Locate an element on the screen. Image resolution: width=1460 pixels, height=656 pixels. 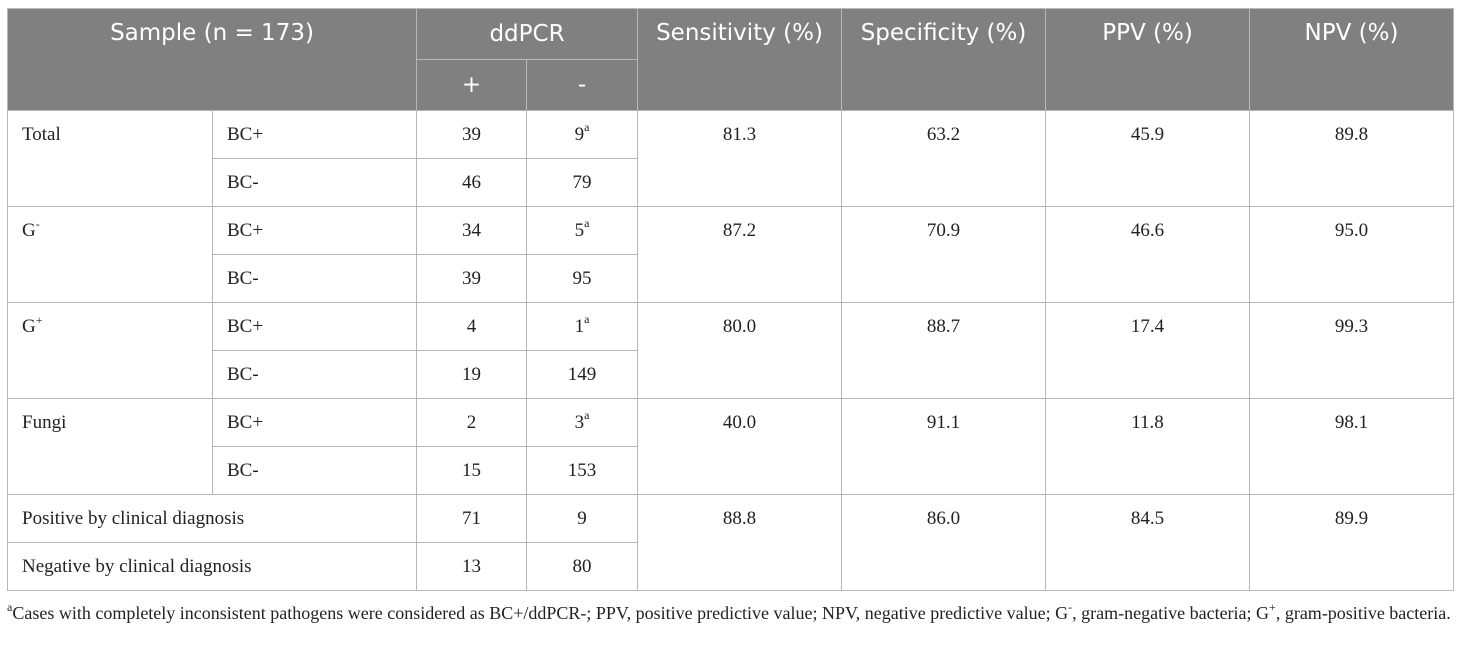
ddpcr-negative-value: 5 is located at coordinates (579, 230).